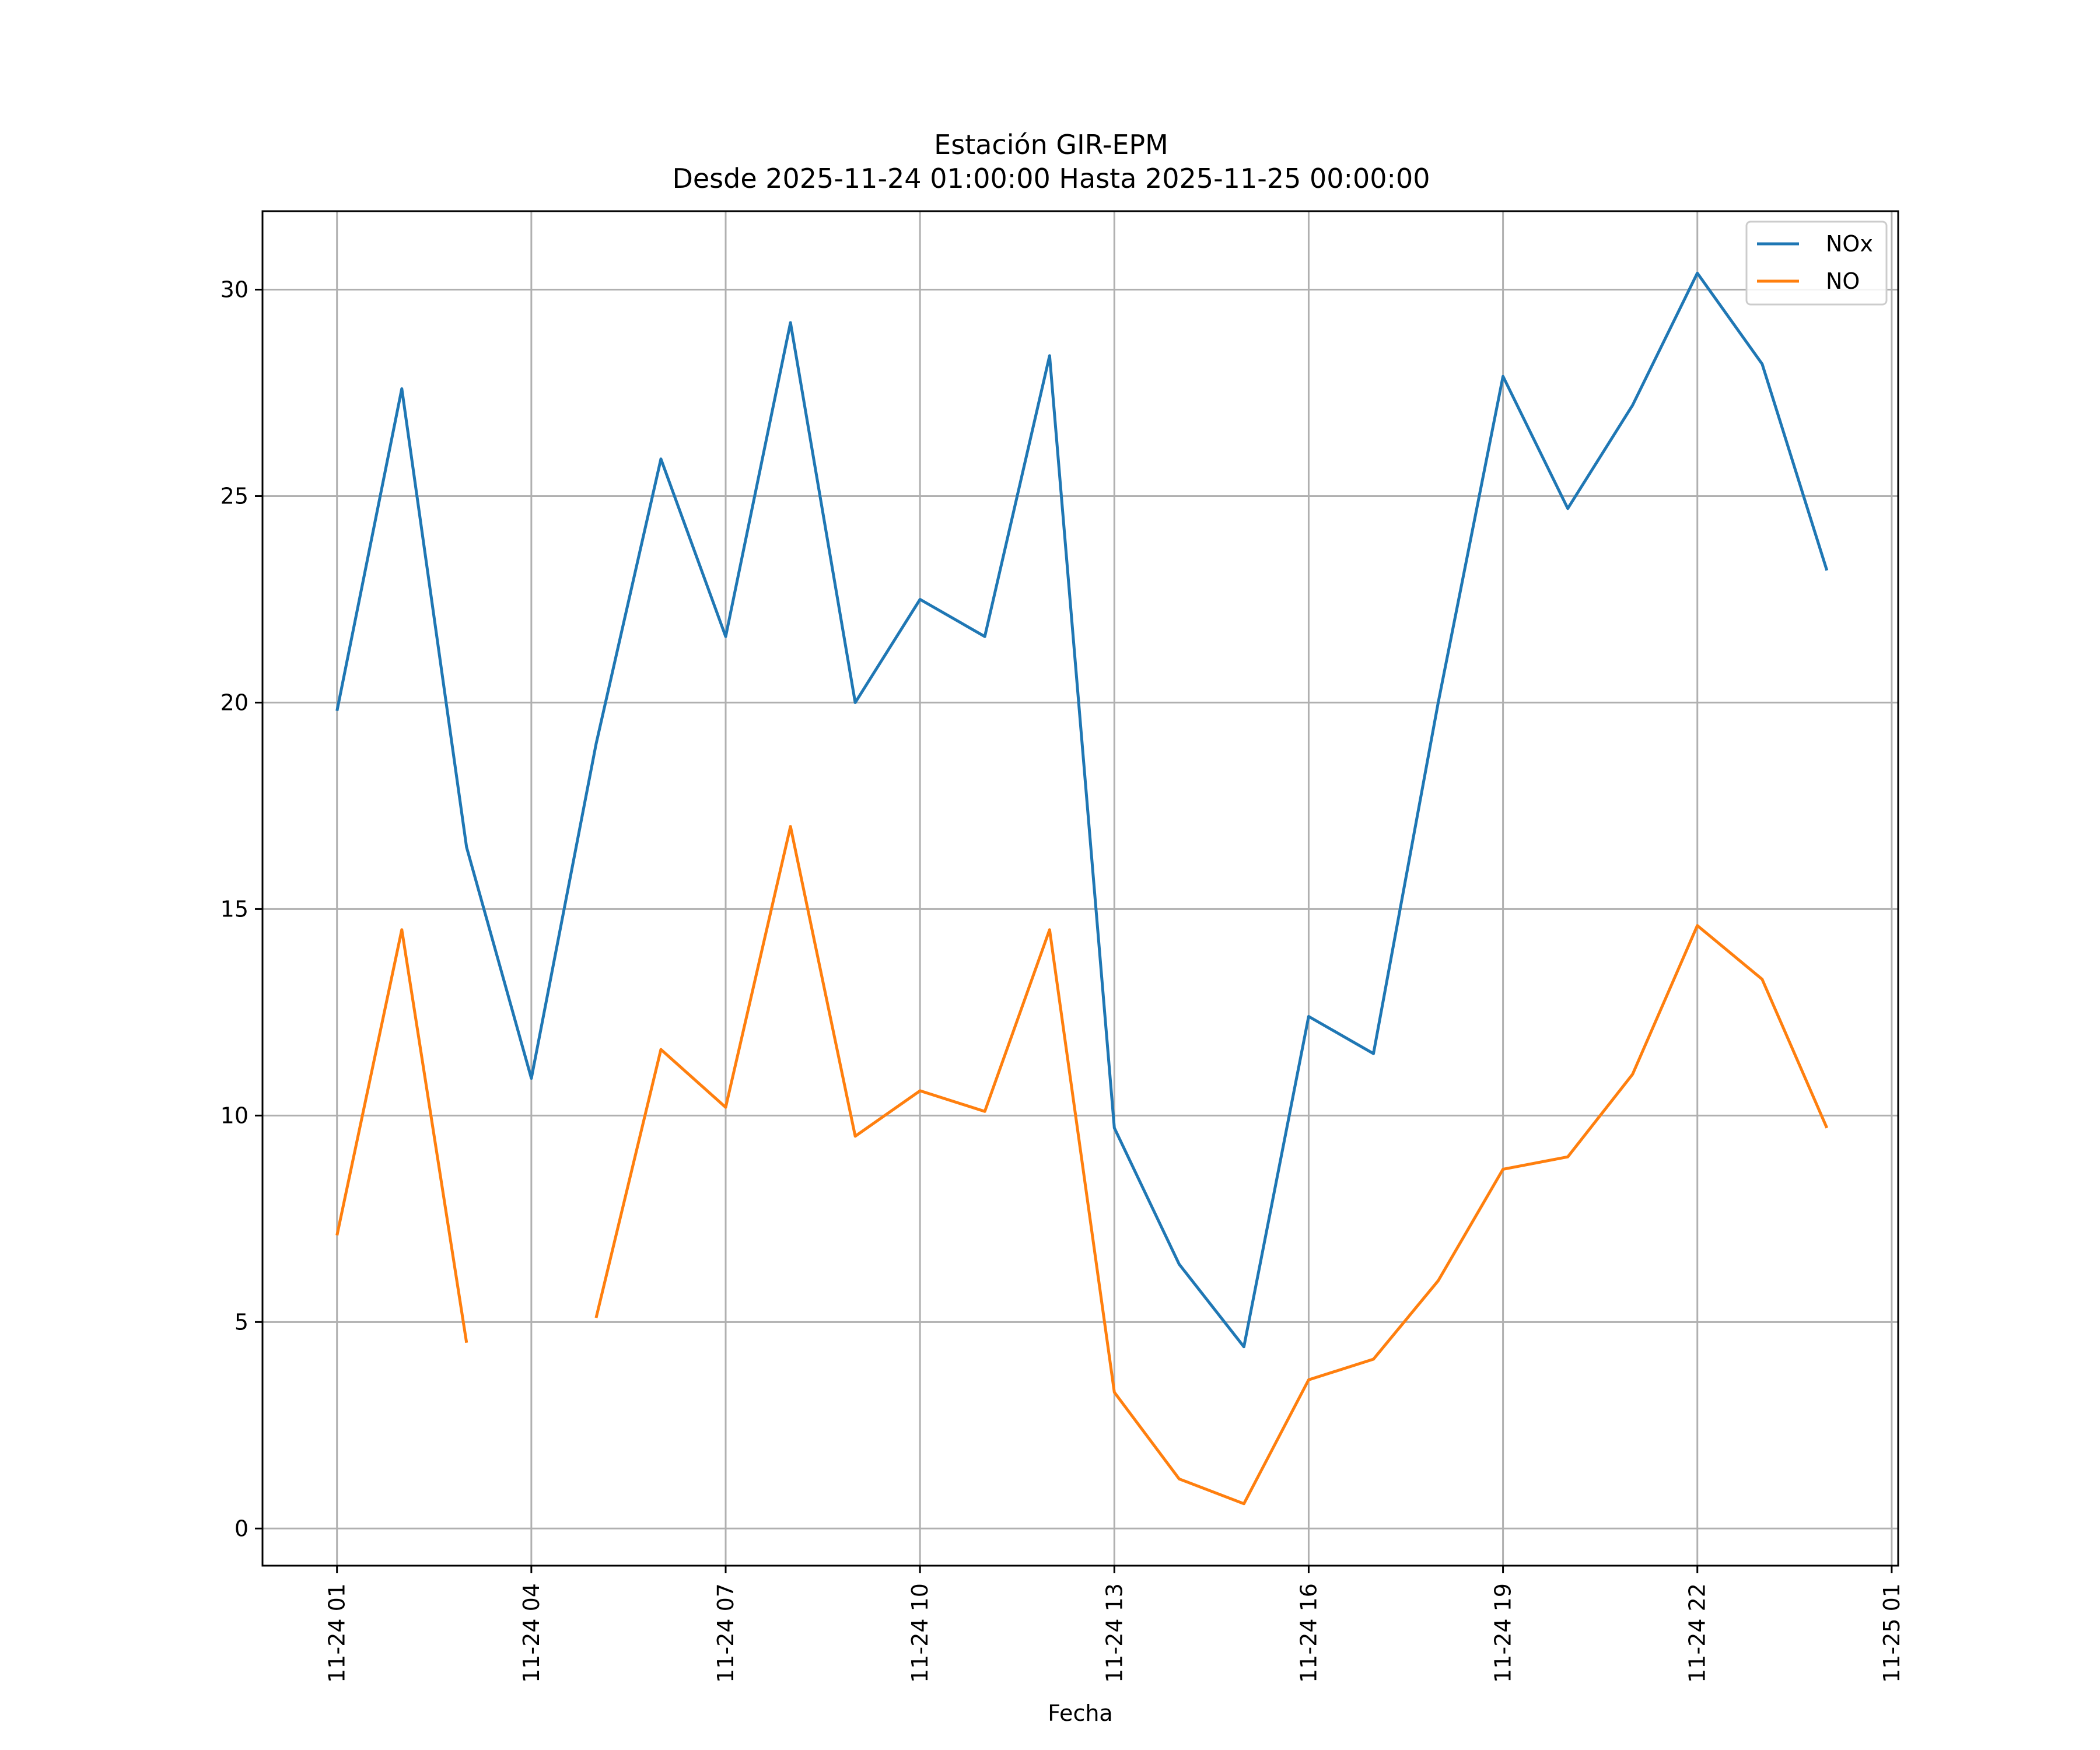 This screenshot has height=1750, width=2100. What do you see at coordinates (1849, 244) in the screenshot?
I see `legend-label-nox: NOx` at bounding box center [1849, 244].